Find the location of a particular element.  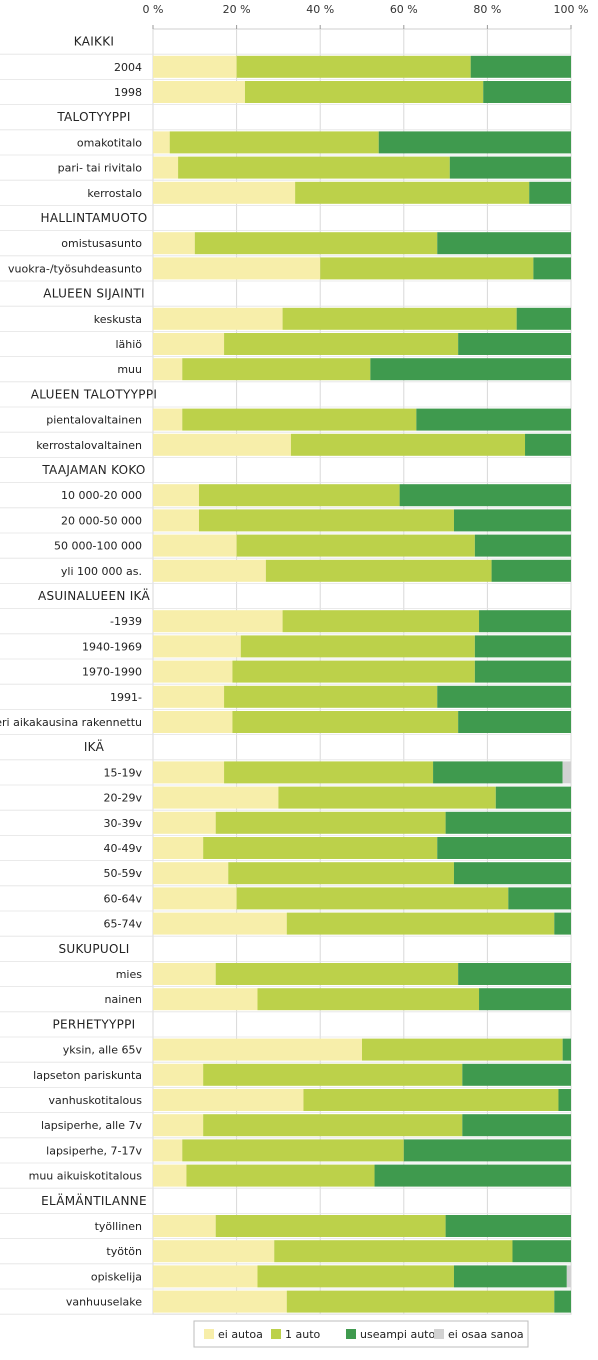

category-label: omistusasunto is located at coordinates (101, 243).